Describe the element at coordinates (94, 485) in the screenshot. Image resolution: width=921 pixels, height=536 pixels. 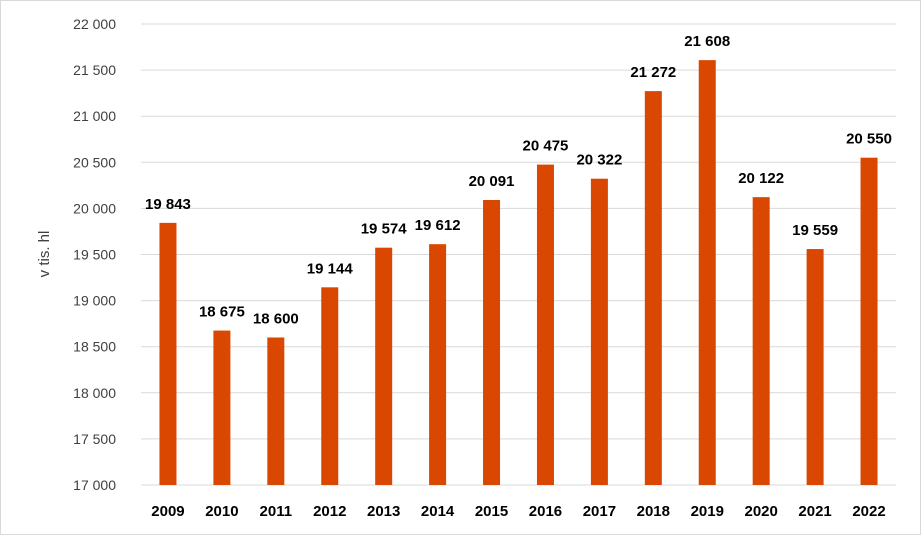
I see `y-tick-label: 17 000` at that location.